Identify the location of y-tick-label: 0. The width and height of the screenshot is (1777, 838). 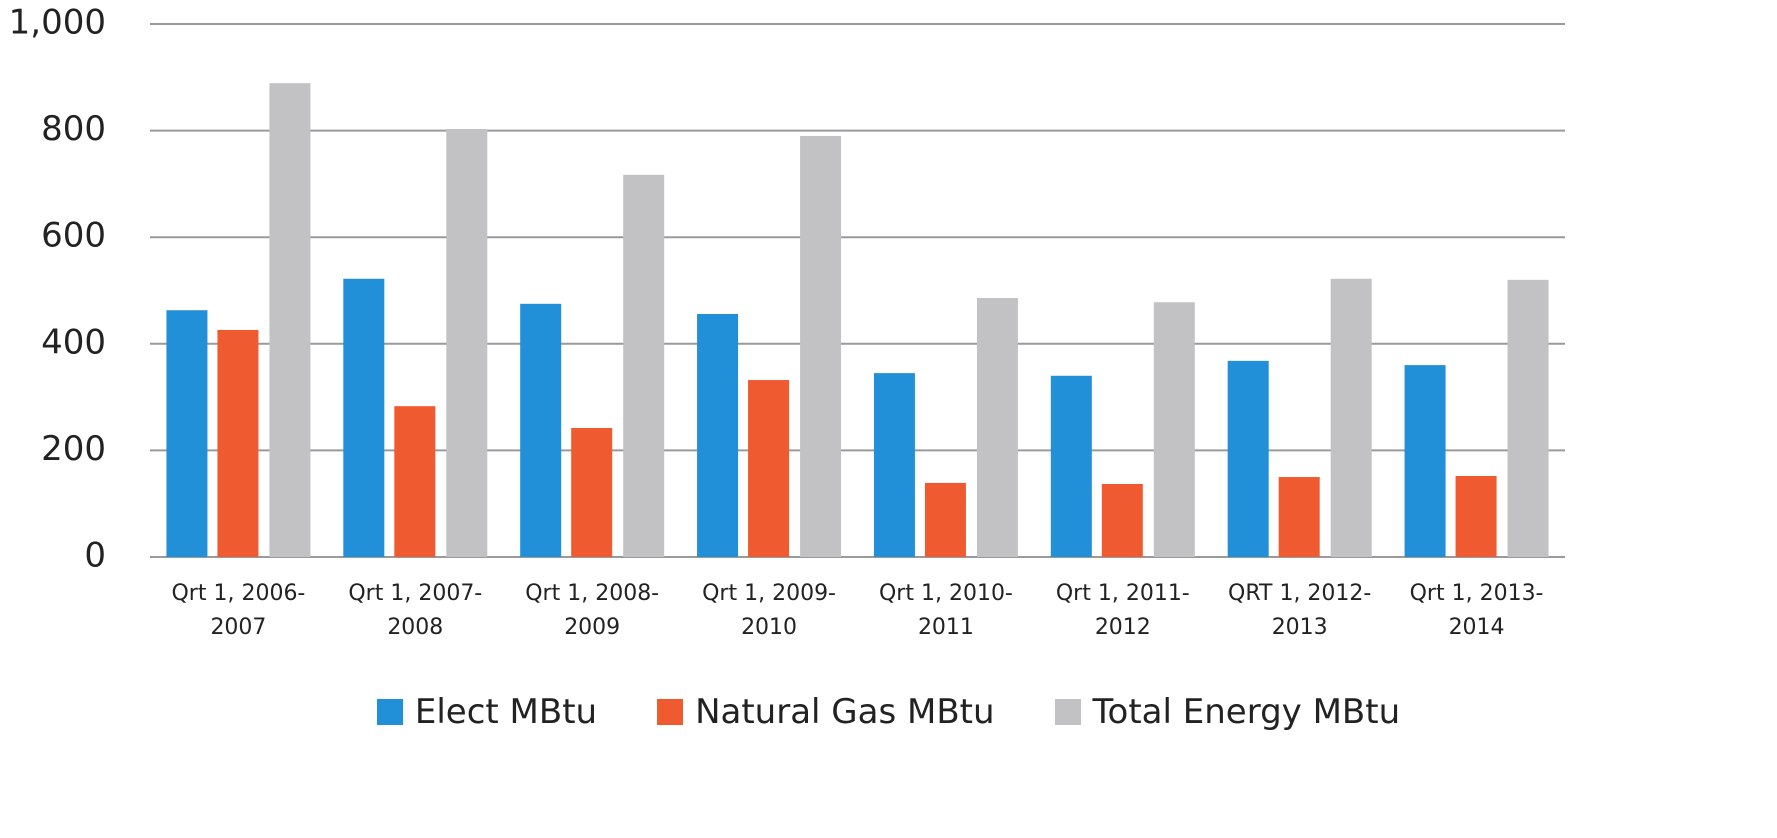
(95, 556).